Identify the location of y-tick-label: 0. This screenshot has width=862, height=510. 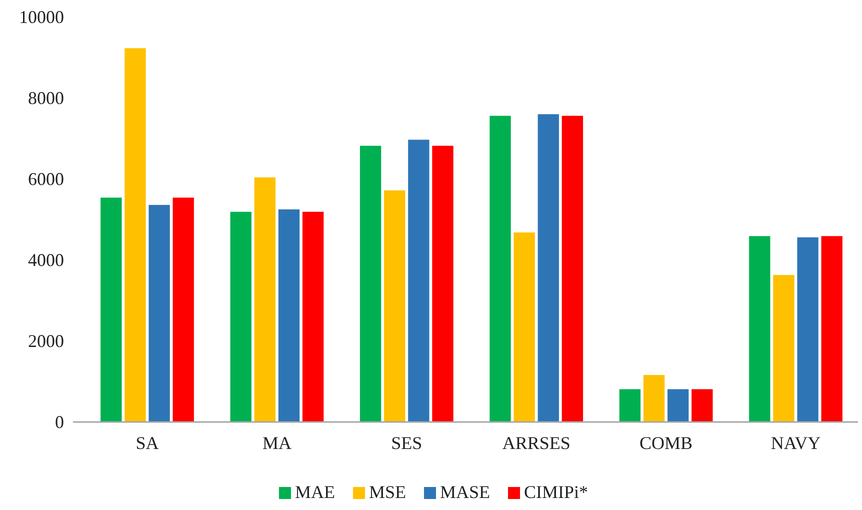
(59, 422).